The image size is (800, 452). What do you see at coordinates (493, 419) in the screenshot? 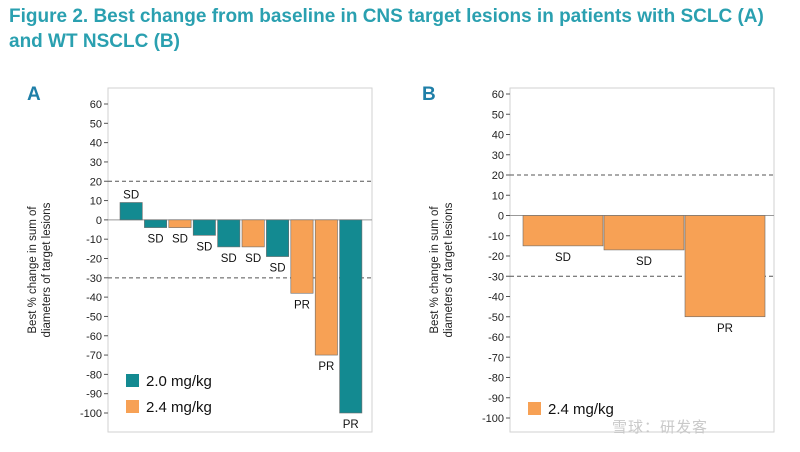
I see `panel-b-y-tick-label: -100` at bounding box center [493, 419].